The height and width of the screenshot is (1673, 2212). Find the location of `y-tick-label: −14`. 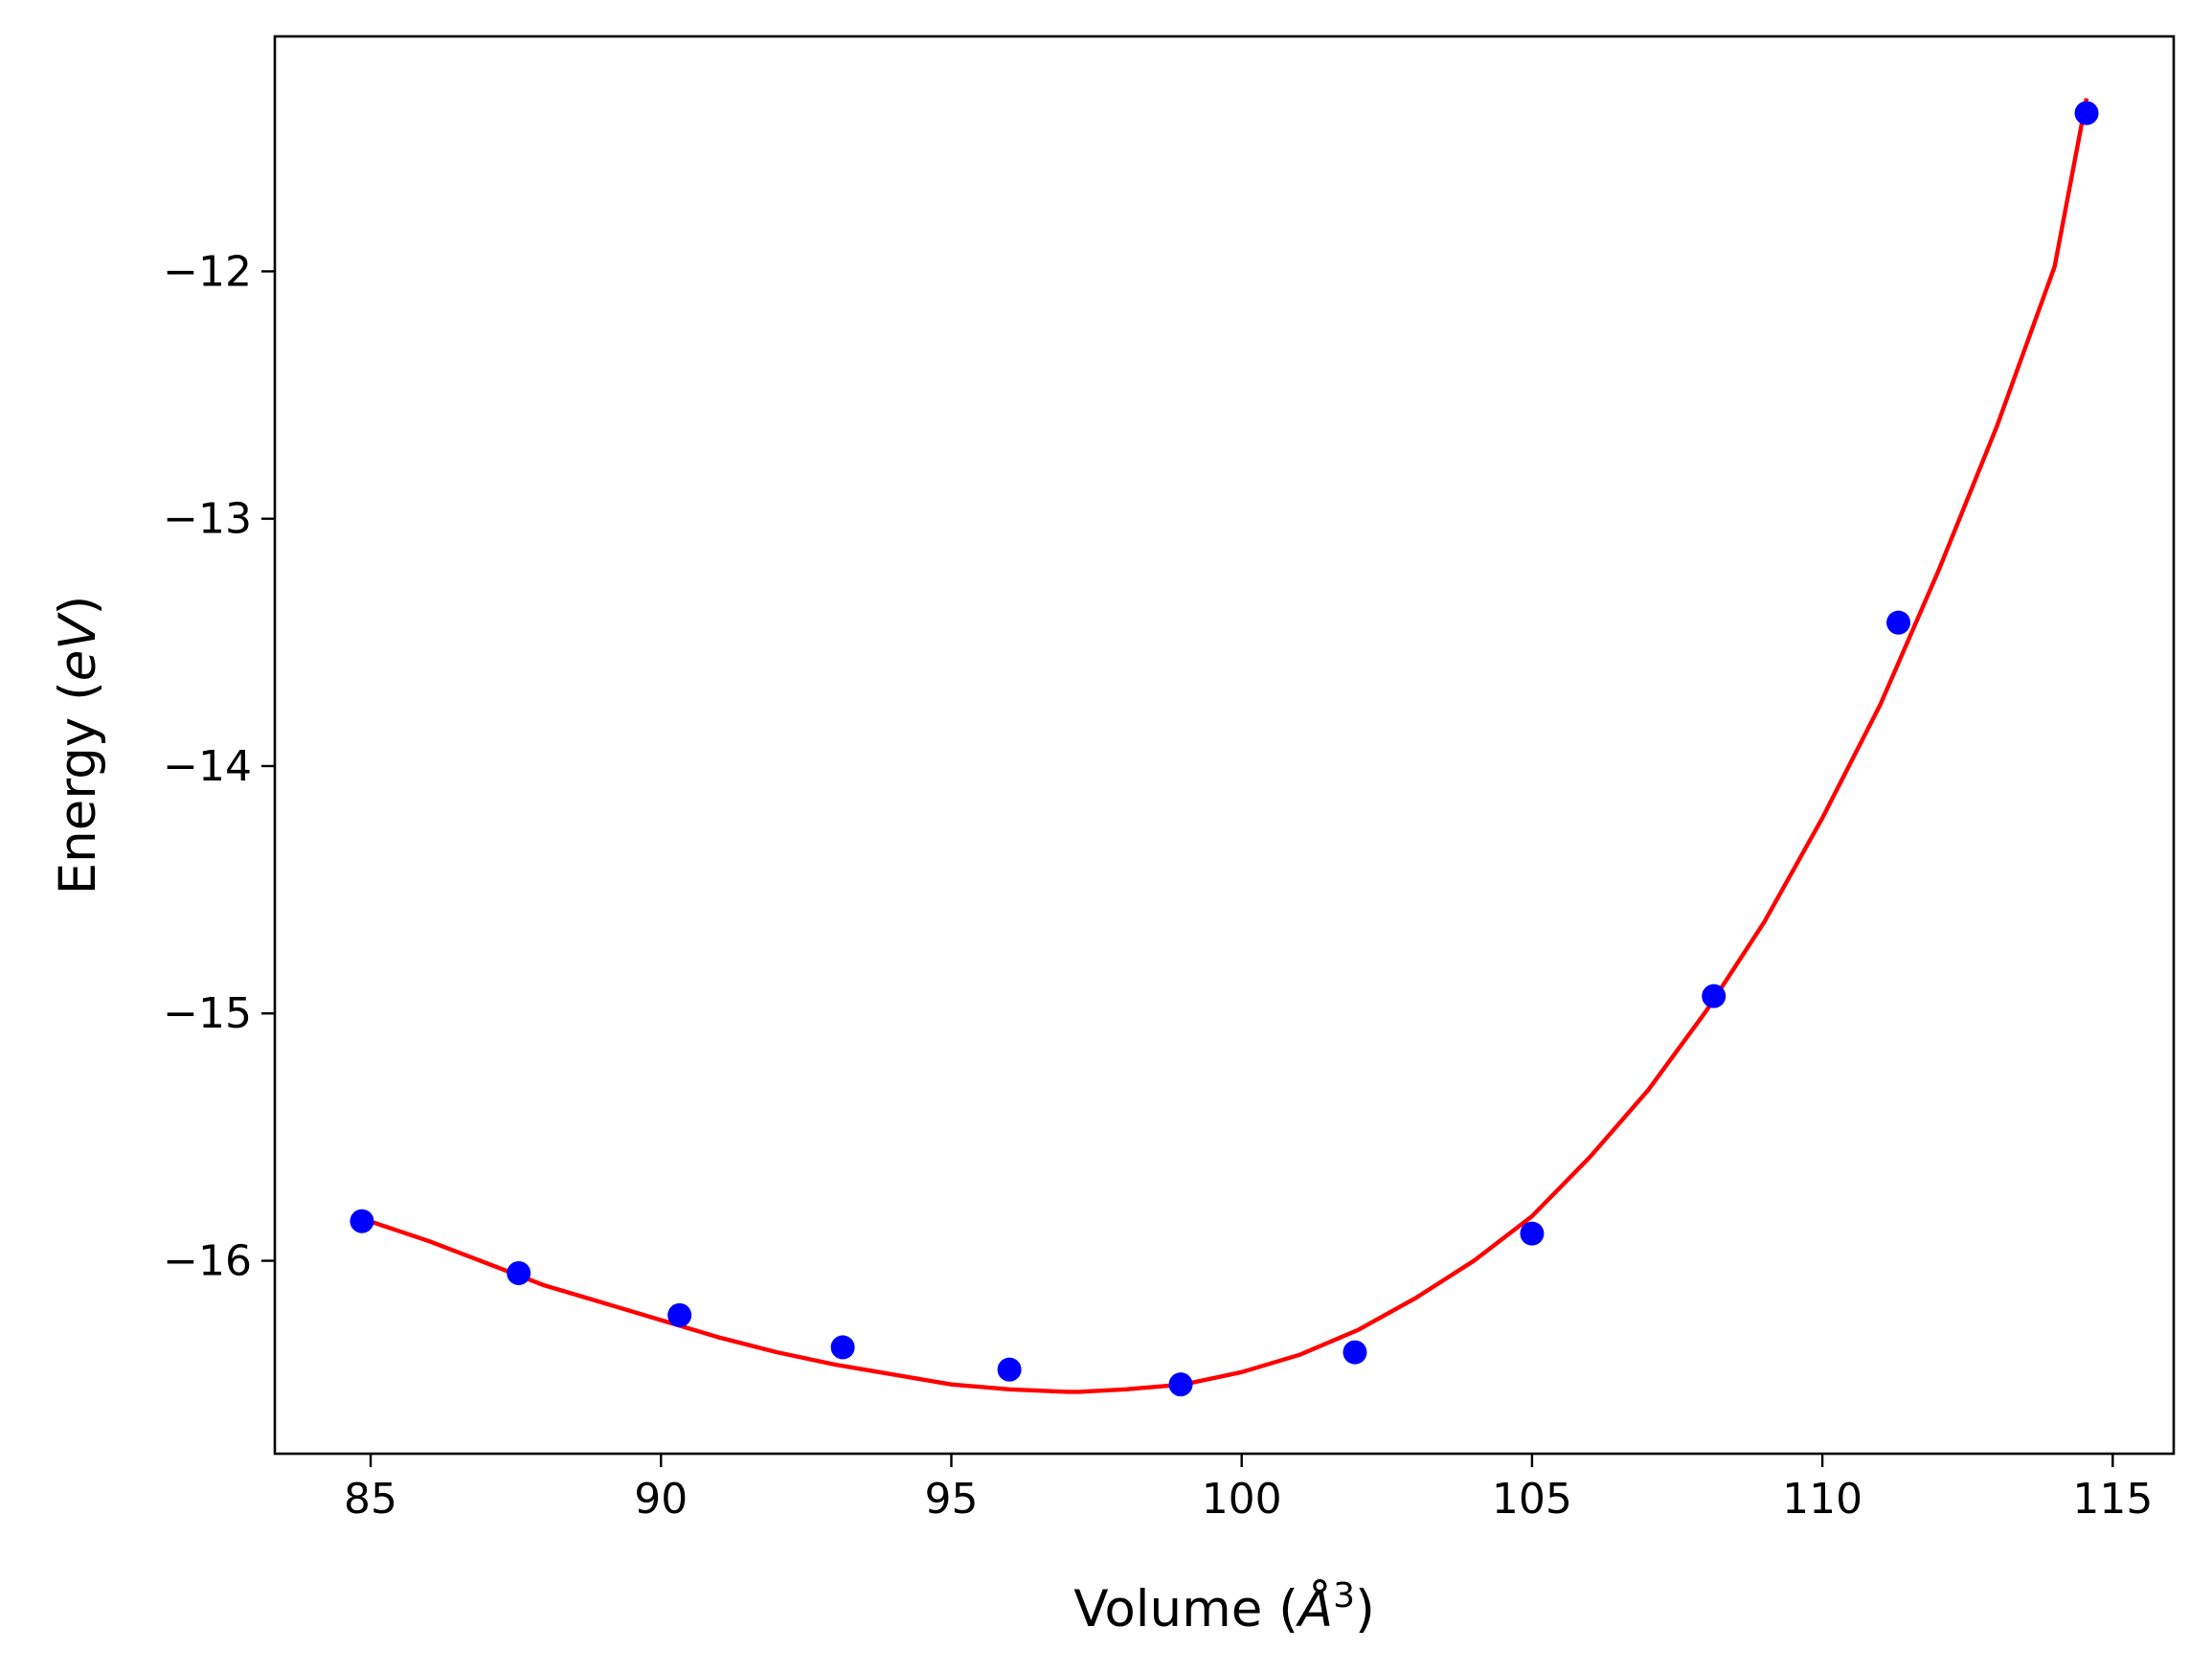

y-tick-label: −14 is located at coordinates (207, 767).